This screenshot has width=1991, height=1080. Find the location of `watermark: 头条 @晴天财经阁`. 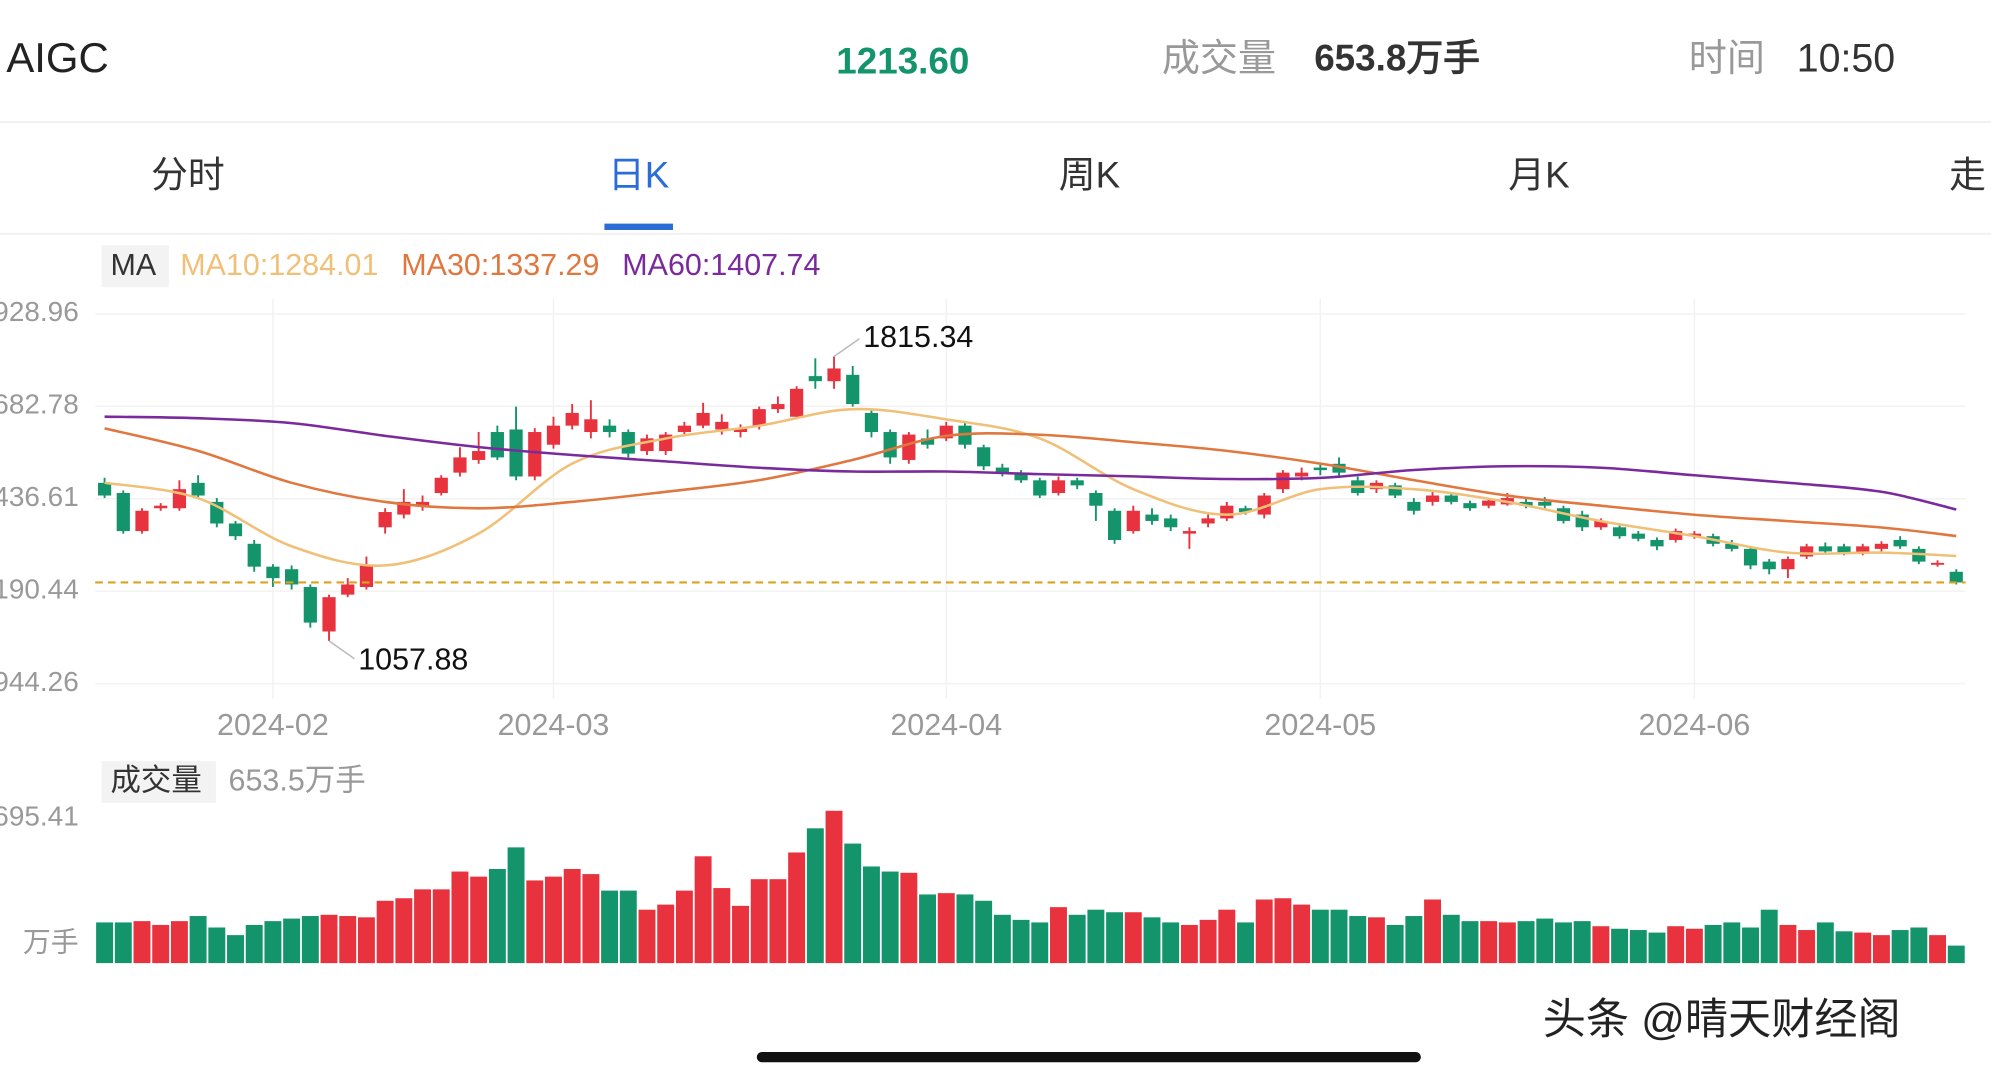

watermark: 头条 @晴天财经阁 is located at coordinates (1722, 1020).